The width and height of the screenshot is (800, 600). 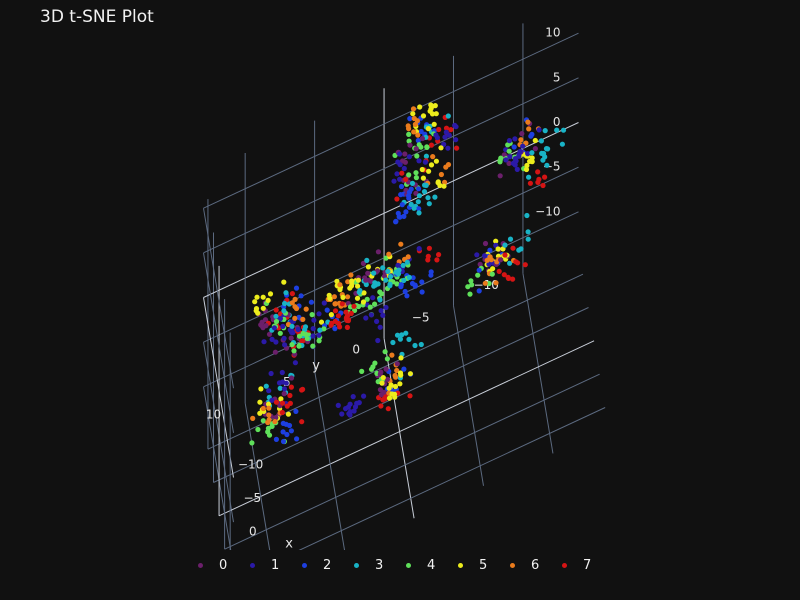 What do you see at coordinates (322, 565) in the screenshot?
I see `legend-item-2: 2` at bounding box center [322, 565].